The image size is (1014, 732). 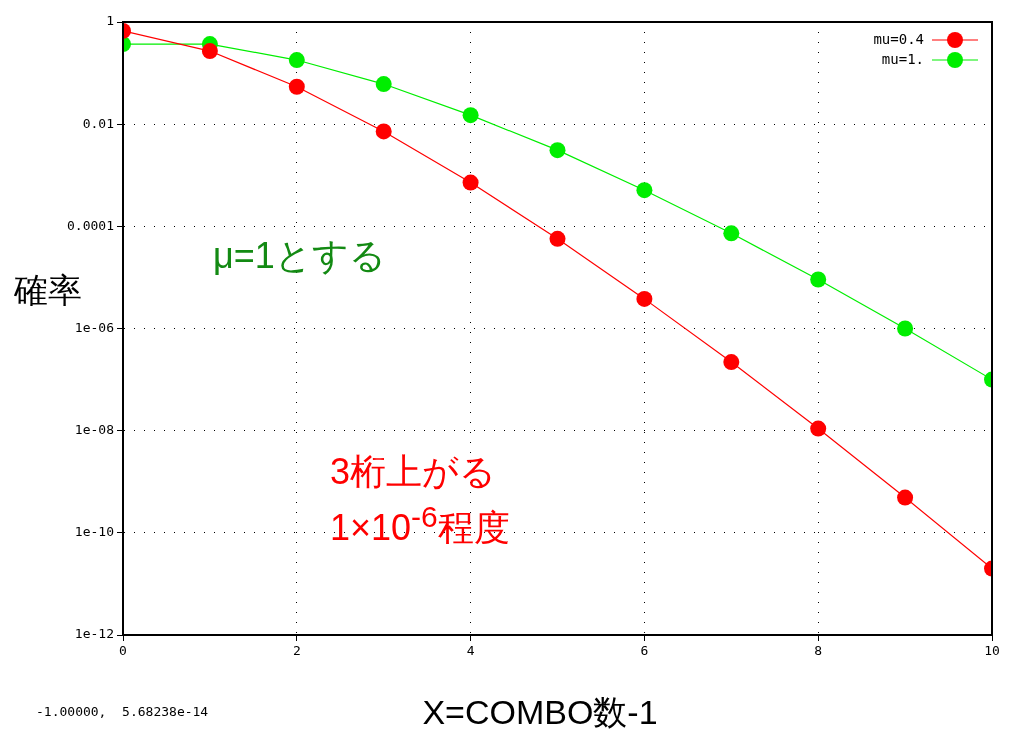 What do you see at coordinates (902, 58) in the screenshot?
I see `legend-label: mu=1.` at bounding box center [902, 58].